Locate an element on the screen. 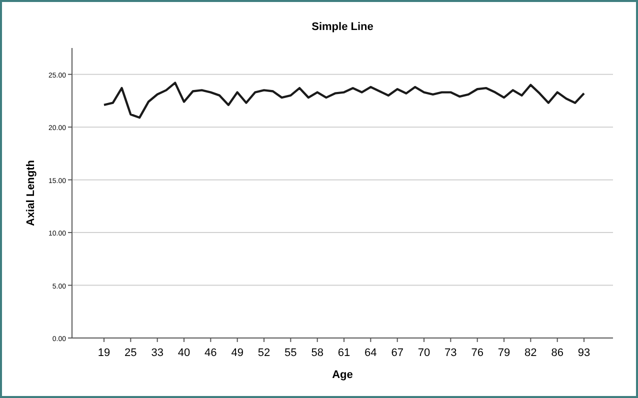 This screenshot has width=638, height=398. x-tick-label: 46 is located at coordinates (210, 353).